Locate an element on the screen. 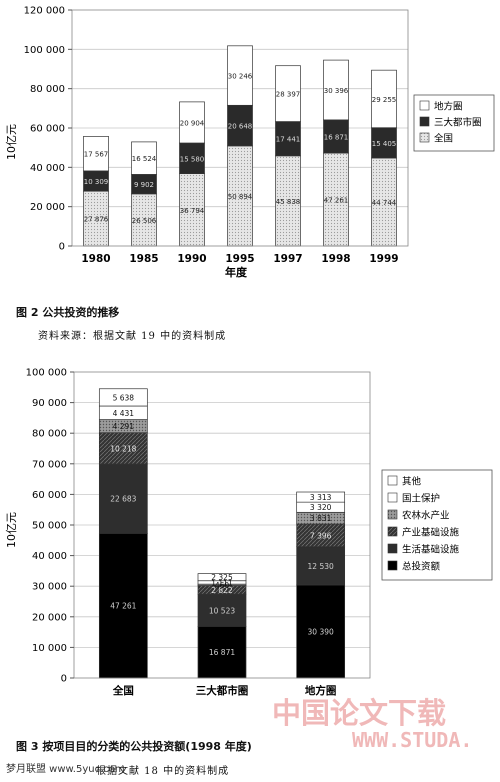 This screenshot has height=782, width=500. y-tick-label: 0 is located at coordinates (64, 679).